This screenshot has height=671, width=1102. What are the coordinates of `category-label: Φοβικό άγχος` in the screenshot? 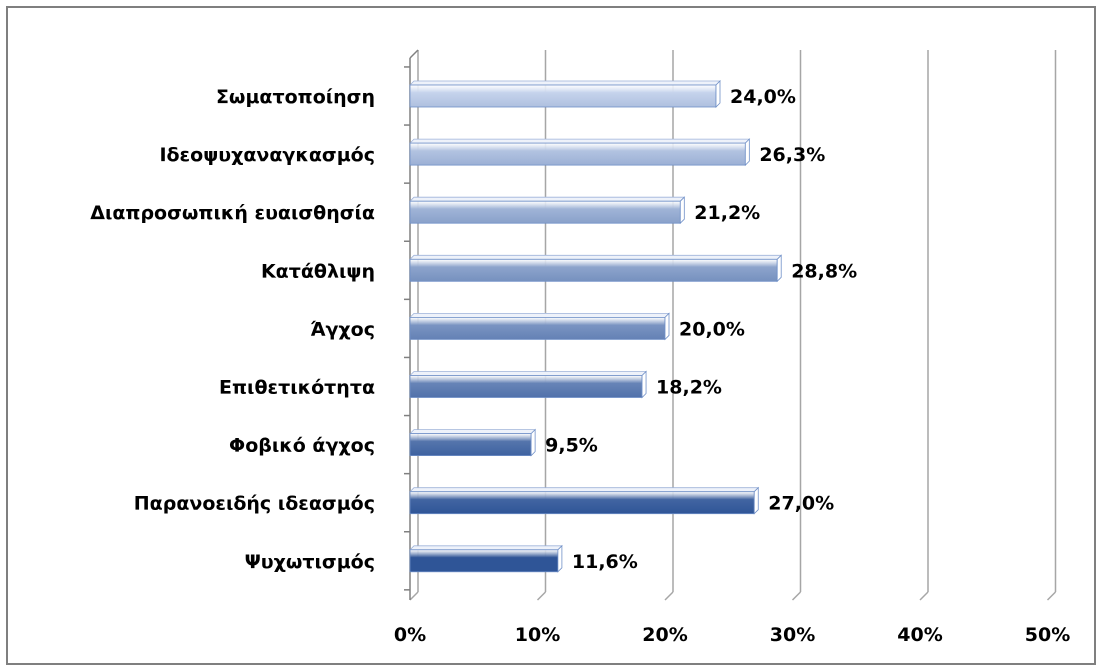 It's located at (302, 446).